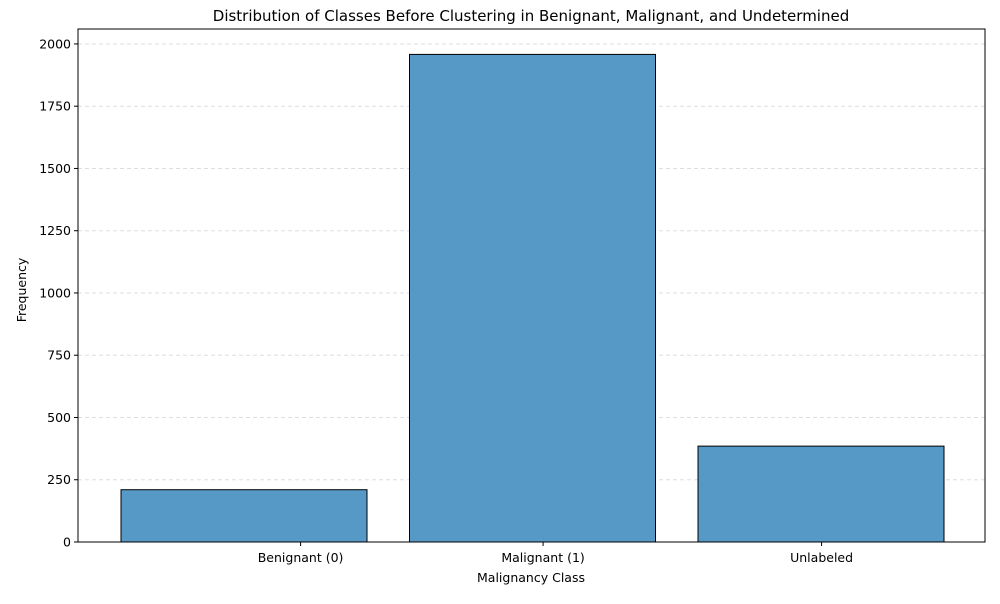 The height and width of the screenshot is (604, 1000). What do you see at coordinates (59, 479) in the screenshot?
I see `y-tick-label: 250` at bounding box center [59, 479].